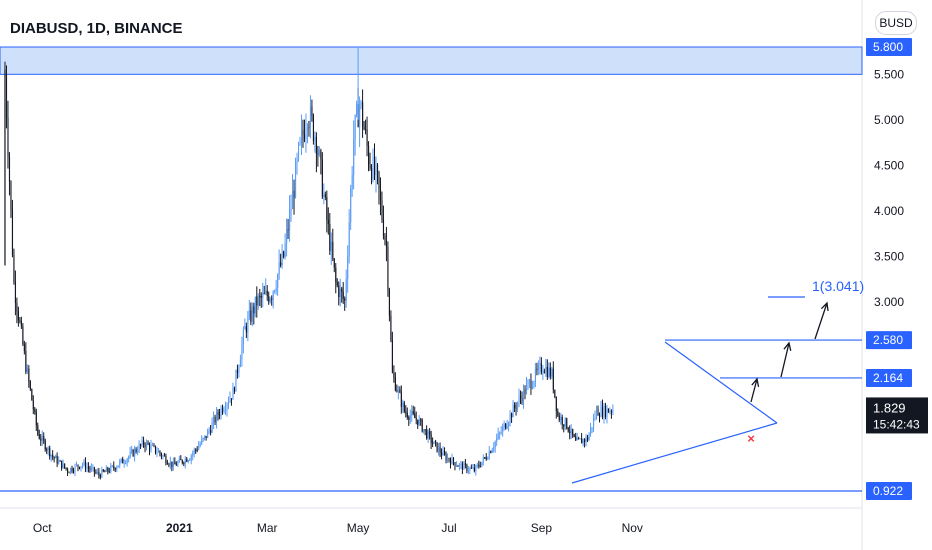 The height and width of the screenshot is (550, 932). I want to click on y-tick-label: 3.500, so click(889, 256).